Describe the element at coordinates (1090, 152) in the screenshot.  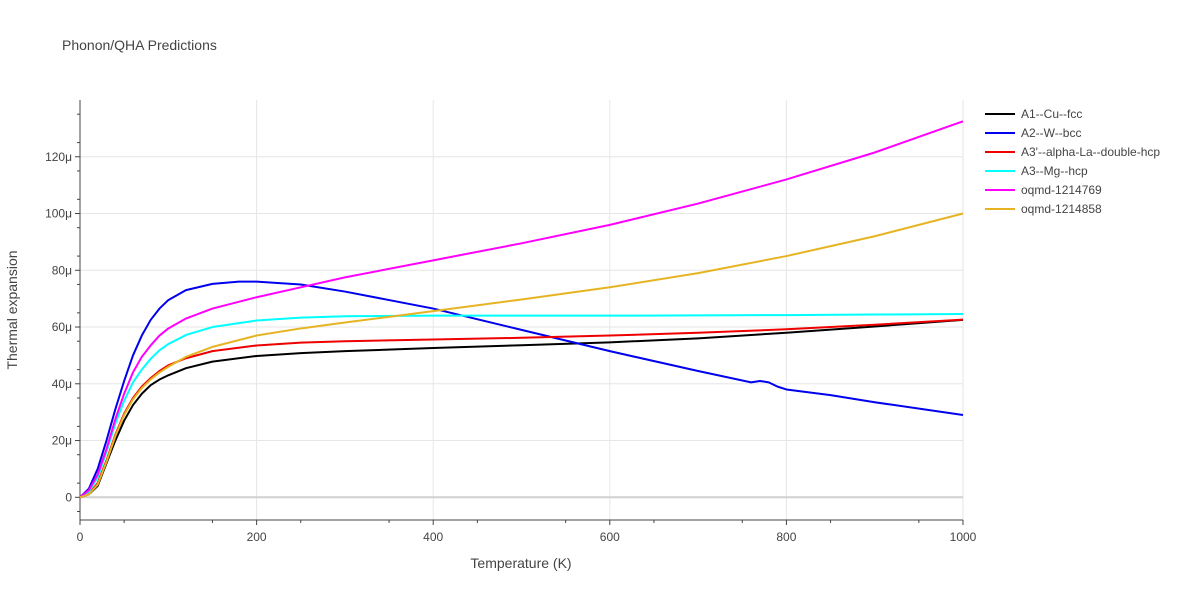
I see `legend-label: A3'--alpha-La--double-hcp` at that location.